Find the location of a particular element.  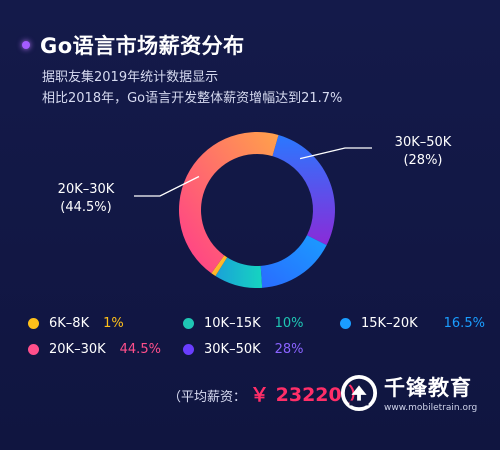

legend-label: 15K–20K is located at coordinates (389, 323).